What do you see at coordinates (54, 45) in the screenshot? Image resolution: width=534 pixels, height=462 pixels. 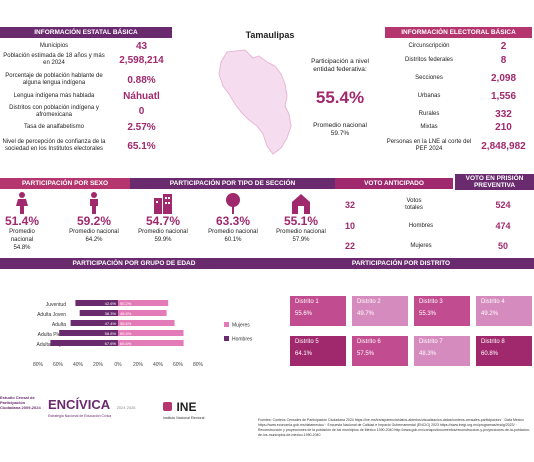 I see `estatal-label: Municipios` at bounding box center [54, 45].